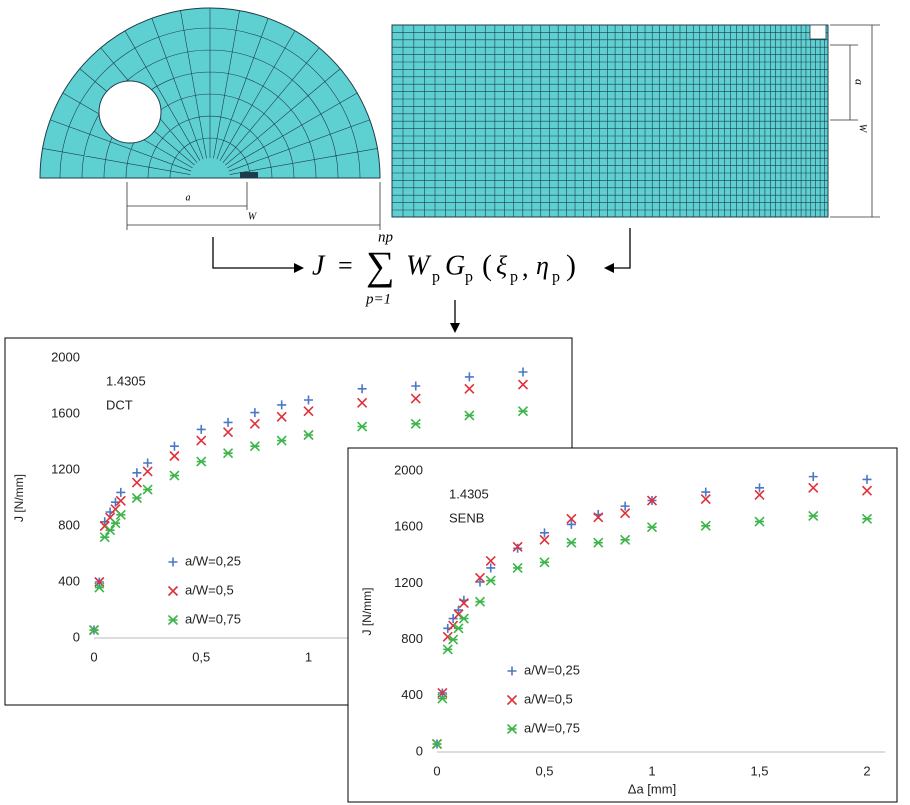 Image resolution: width=910 pixels, height=805 pixels. What do you see at coordinates (419, 750) in the screenshot?
I see `y-tick-label: 0` at bounding box center [419, 750].